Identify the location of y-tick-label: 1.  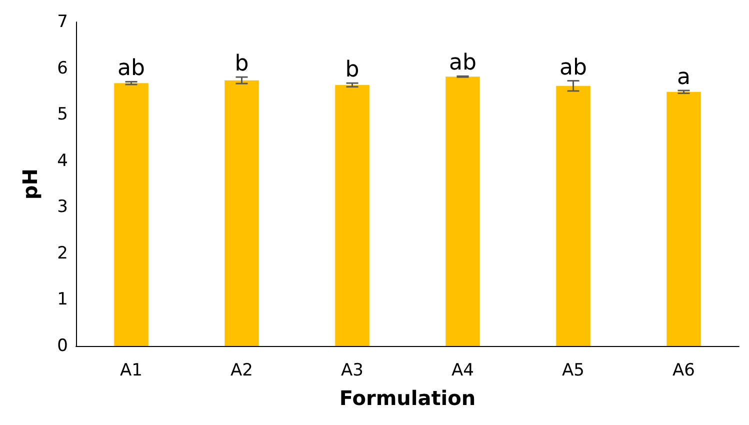
(62, 300).